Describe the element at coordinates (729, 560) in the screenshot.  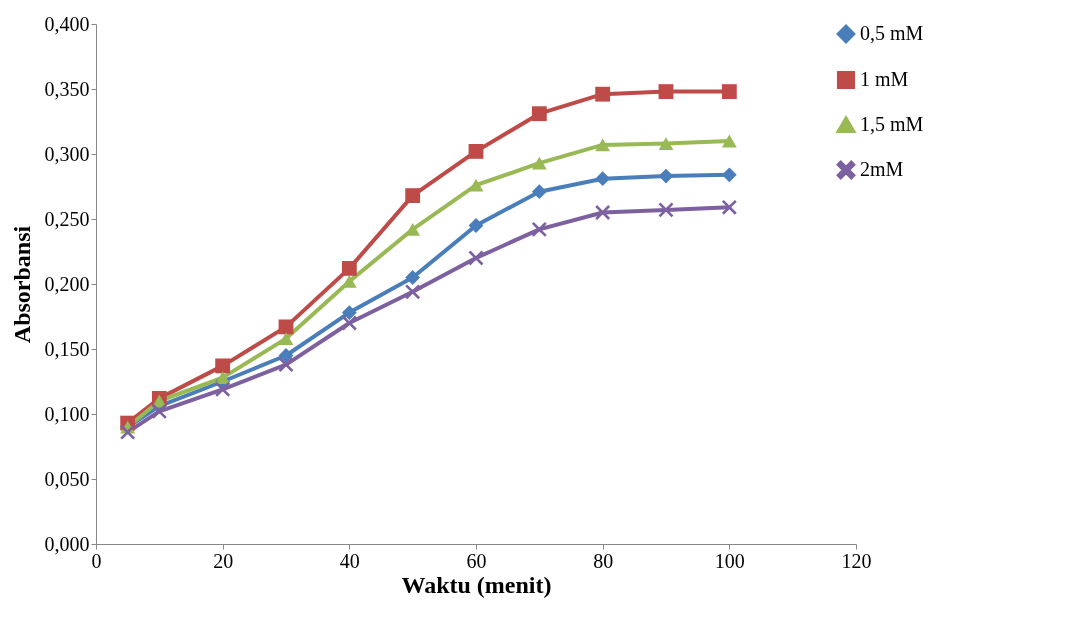
I see `x-tick-label: 100` at that location.